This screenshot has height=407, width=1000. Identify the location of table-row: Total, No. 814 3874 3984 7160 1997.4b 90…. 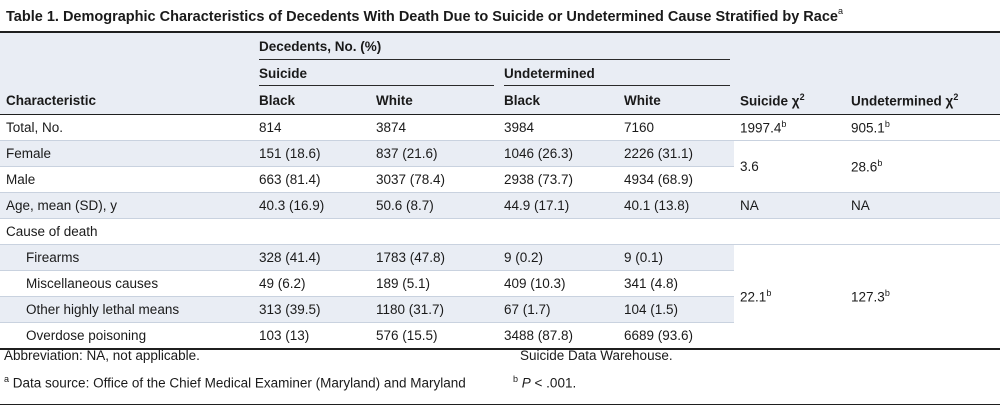
(500, 128).